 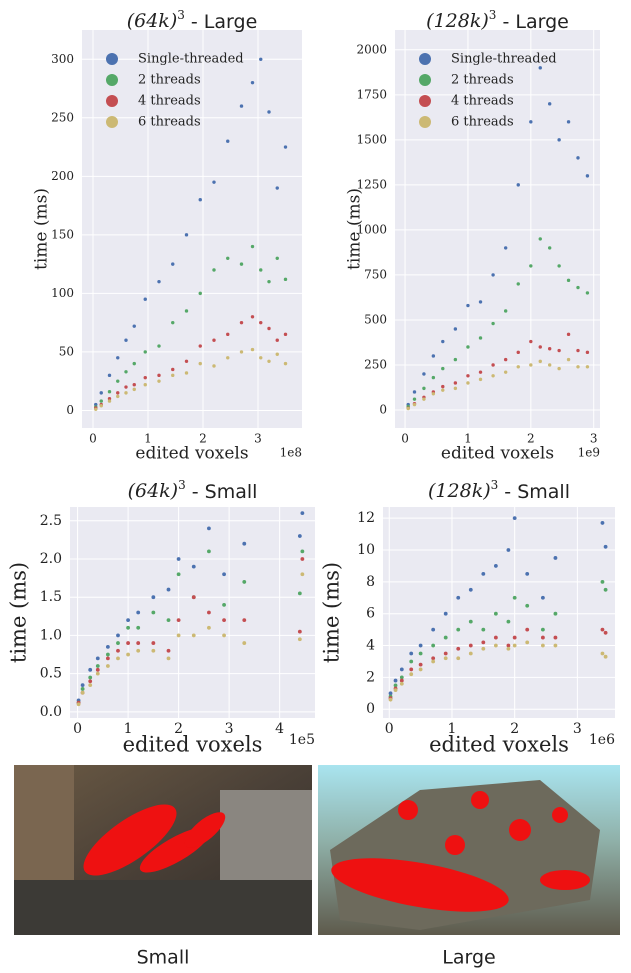 What do you see at coordinates (389, 729) in the screenshot?
I see `x-tick-label: 0` at bounding box center [389, 729].